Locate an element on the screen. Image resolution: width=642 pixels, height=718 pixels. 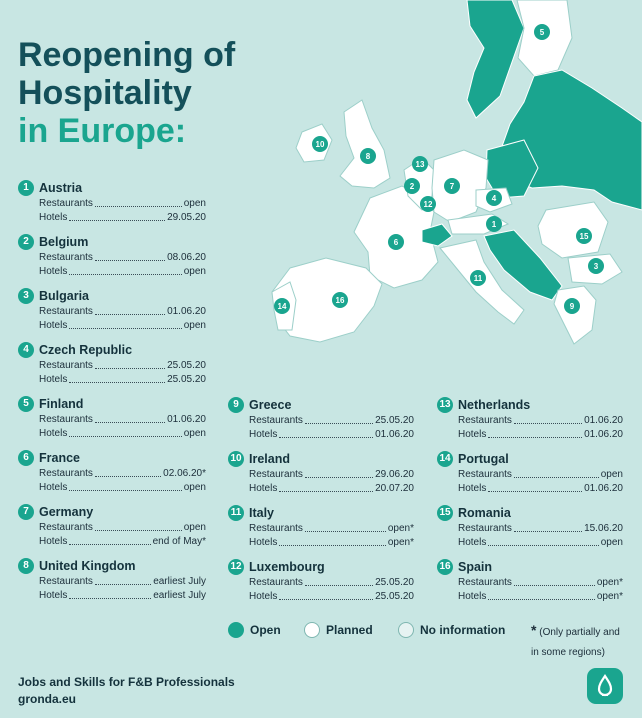
svg-text: 2 is located at coordinates (412, 186).